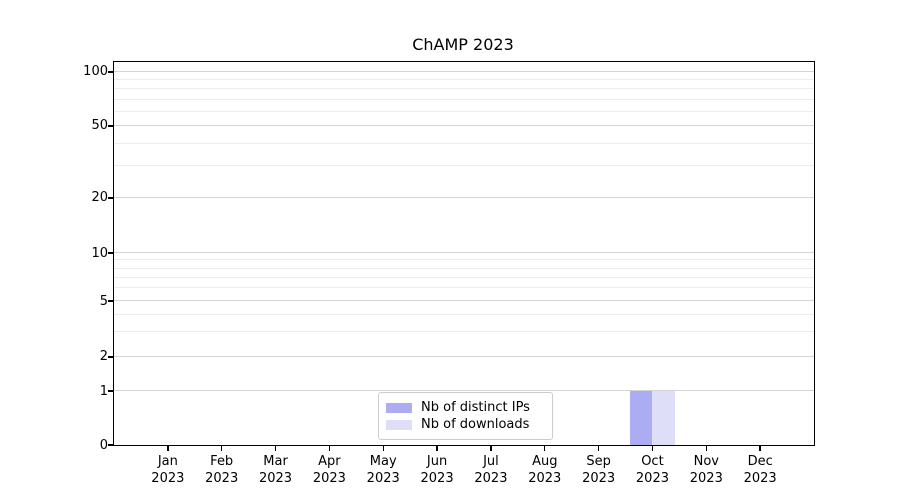  I want to click on x-tick-month: Sep, so click(598, 461).